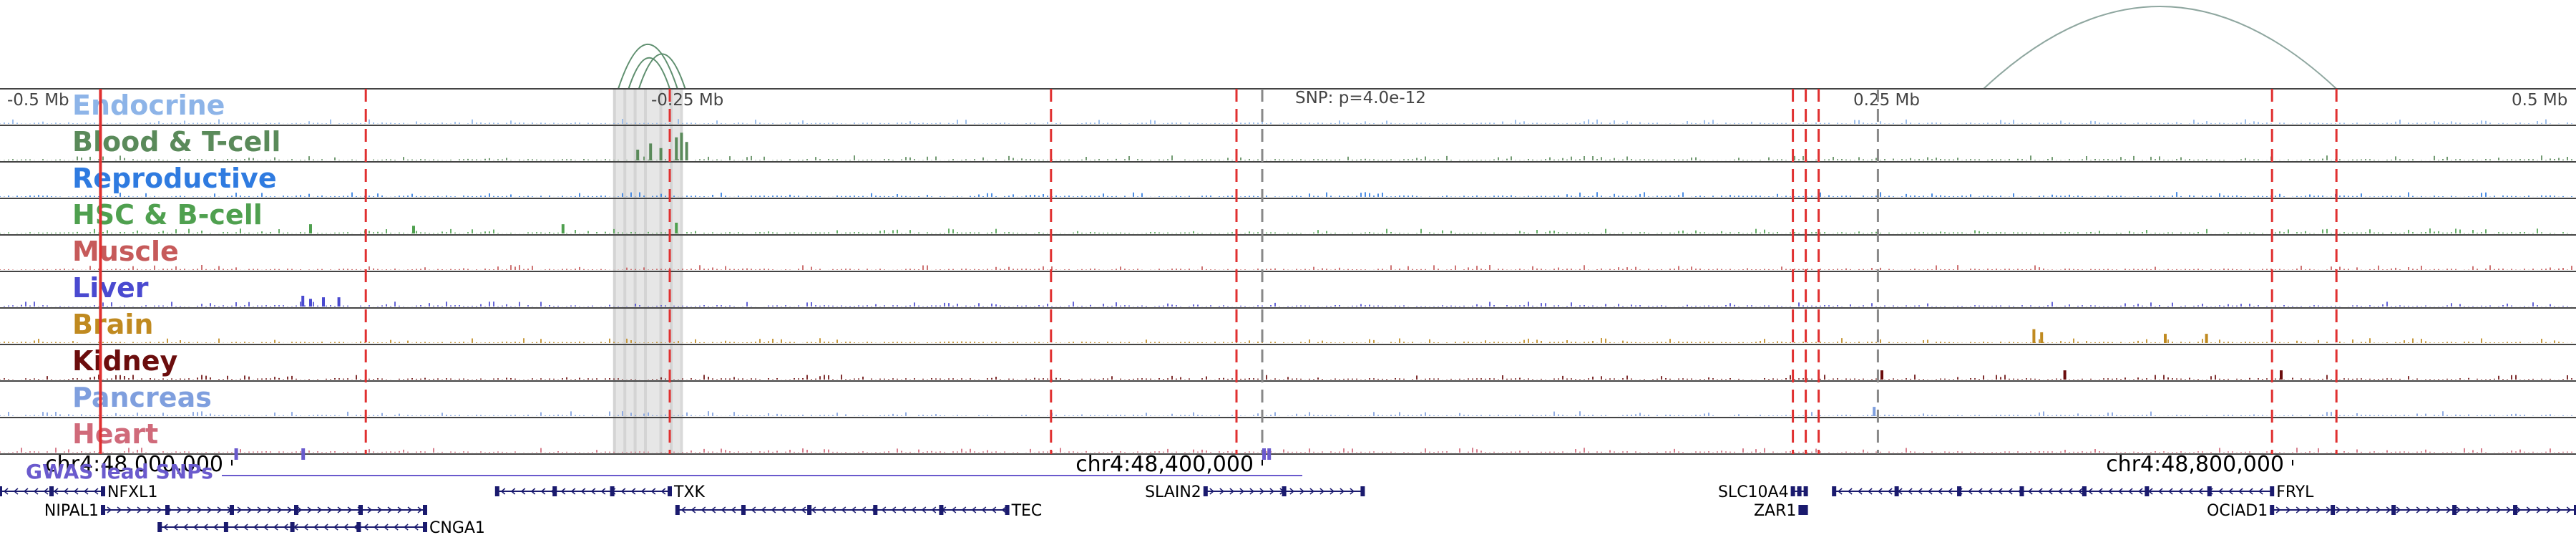 This screenshot has height=540, width=2576. I want to click on gwas-label: GWAS lead SNPs, so click(119, 472).